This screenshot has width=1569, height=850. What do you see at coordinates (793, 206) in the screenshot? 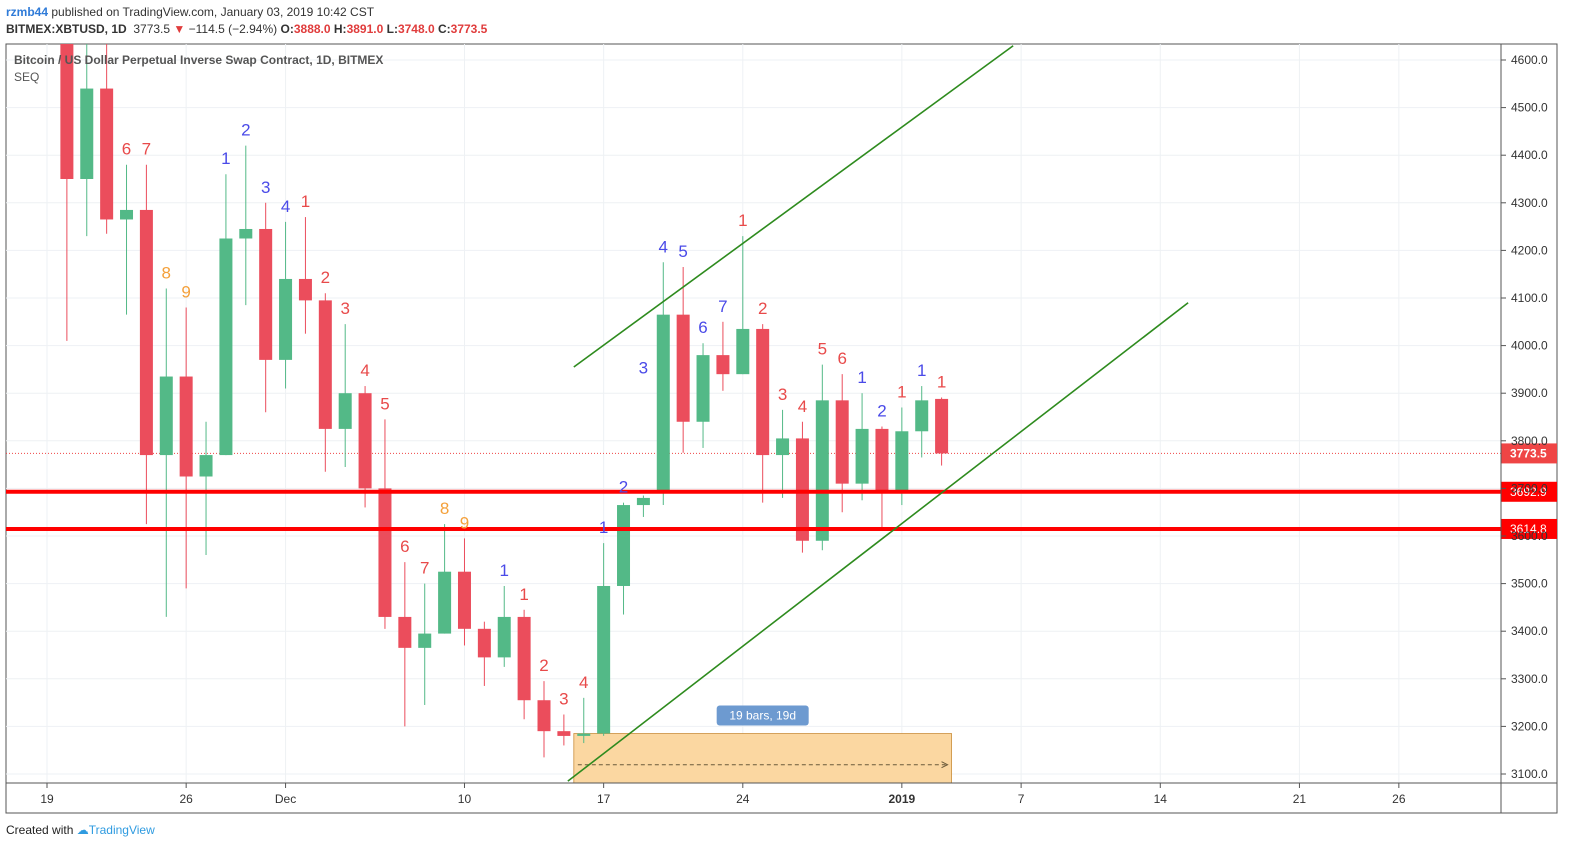
I see `channel-line` at bounding box center [793, 206].